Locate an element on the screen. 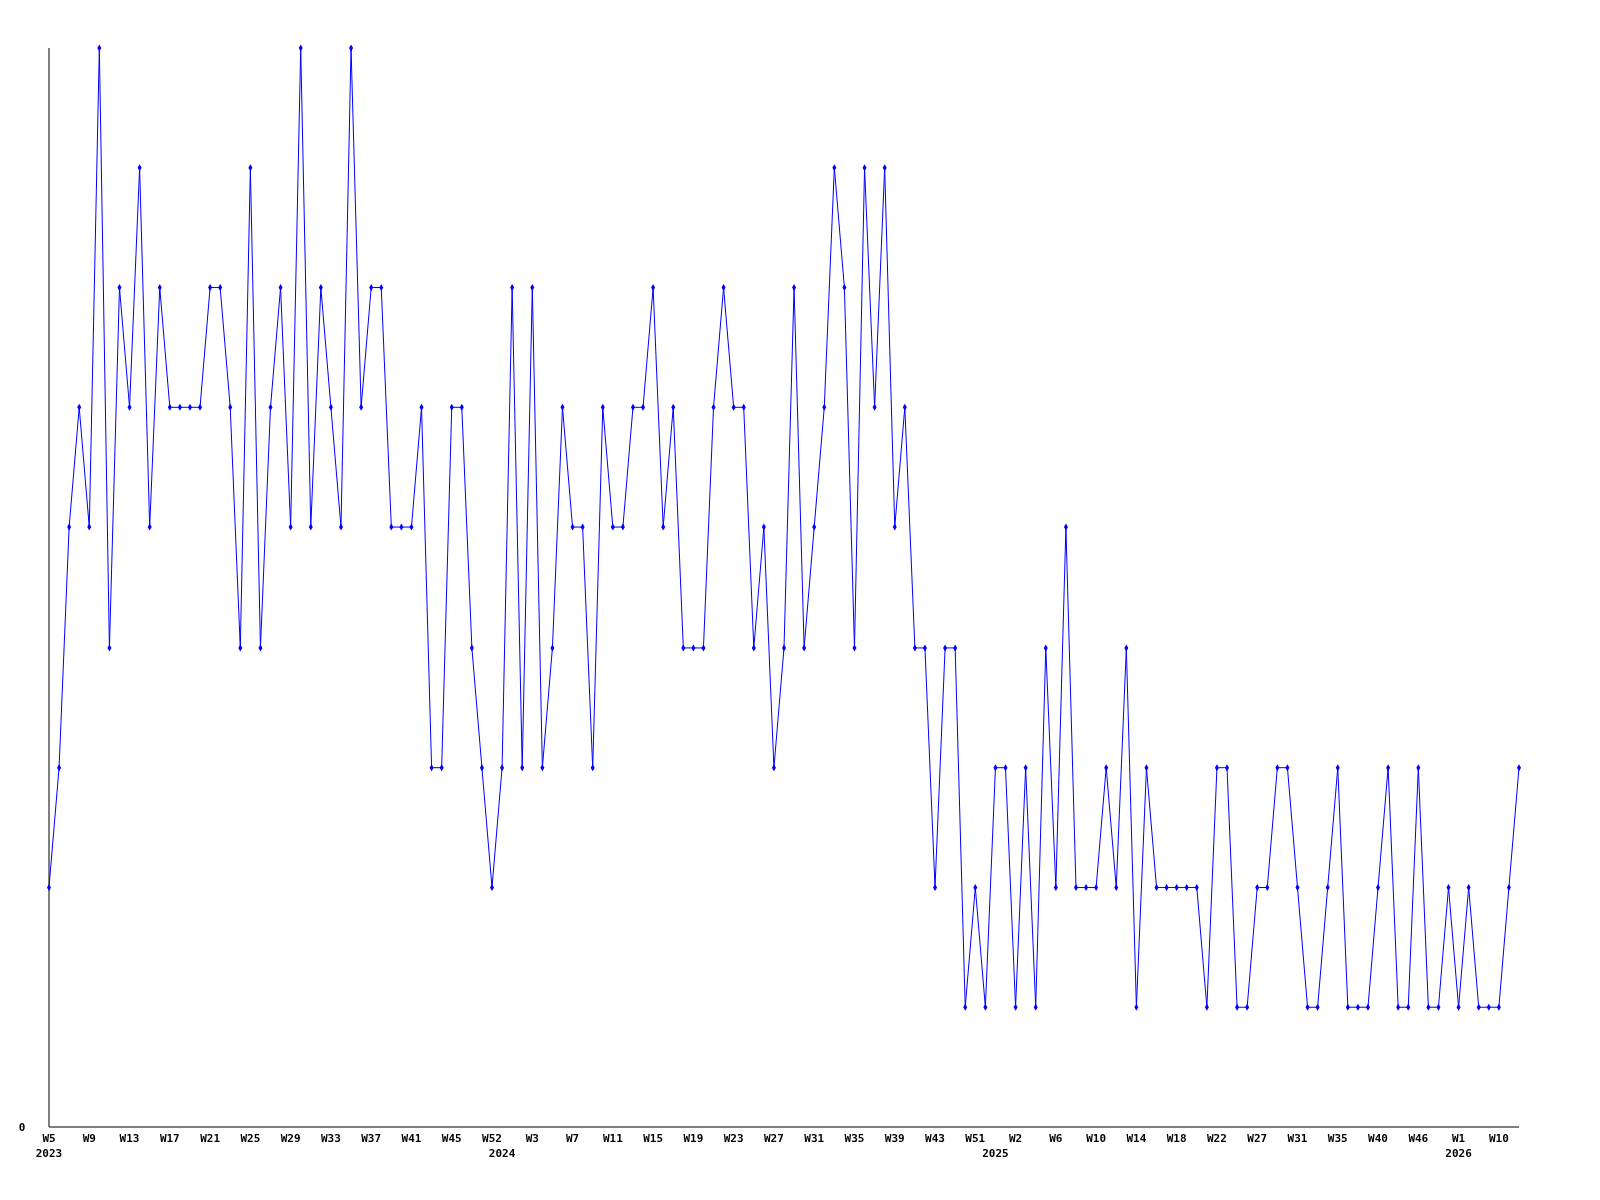 The image size is (1600, 1200). x-tick-label: W11 is located at coordinates (613, 1138).